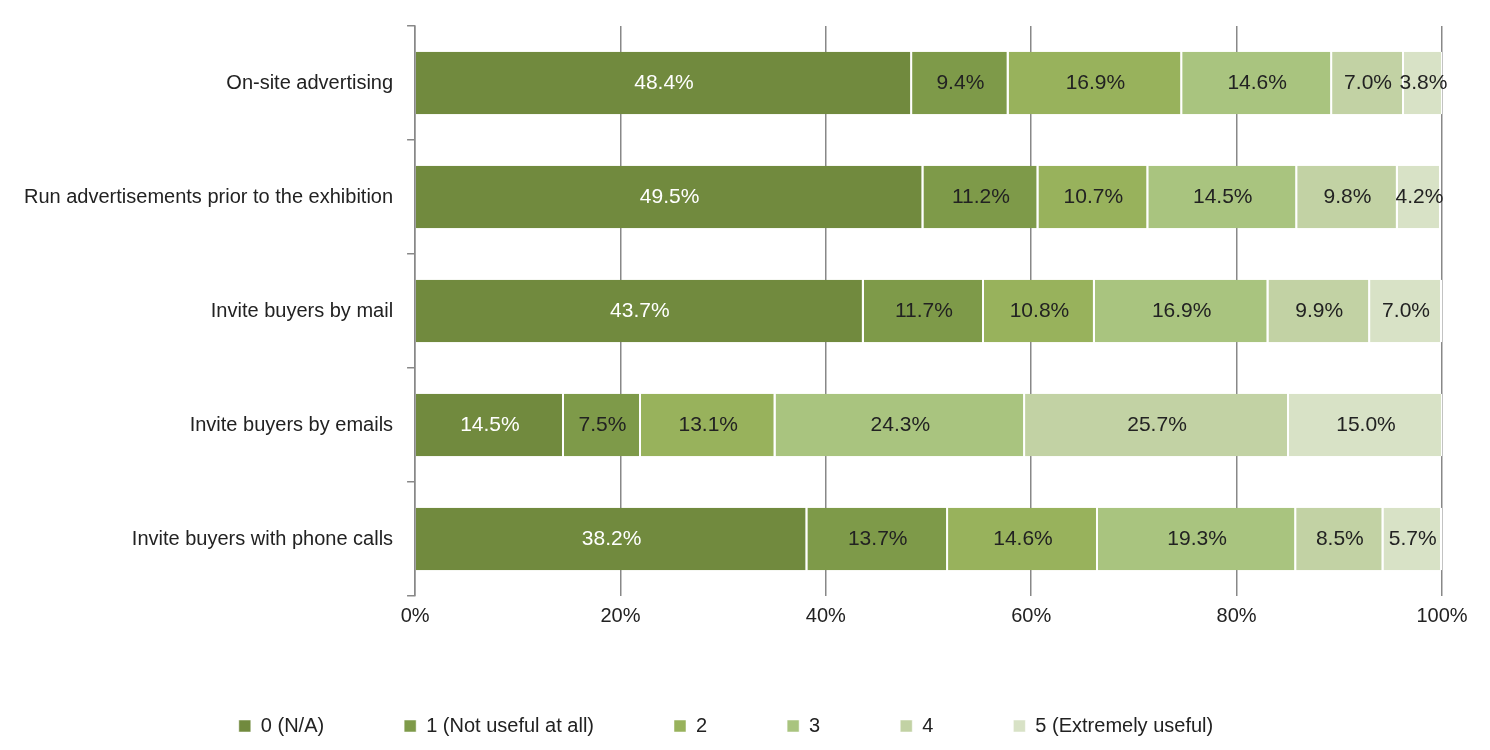 The width and height of the screenshot is (1490, 750). I want to click on data-label: 7.5%, so click(602, 423).